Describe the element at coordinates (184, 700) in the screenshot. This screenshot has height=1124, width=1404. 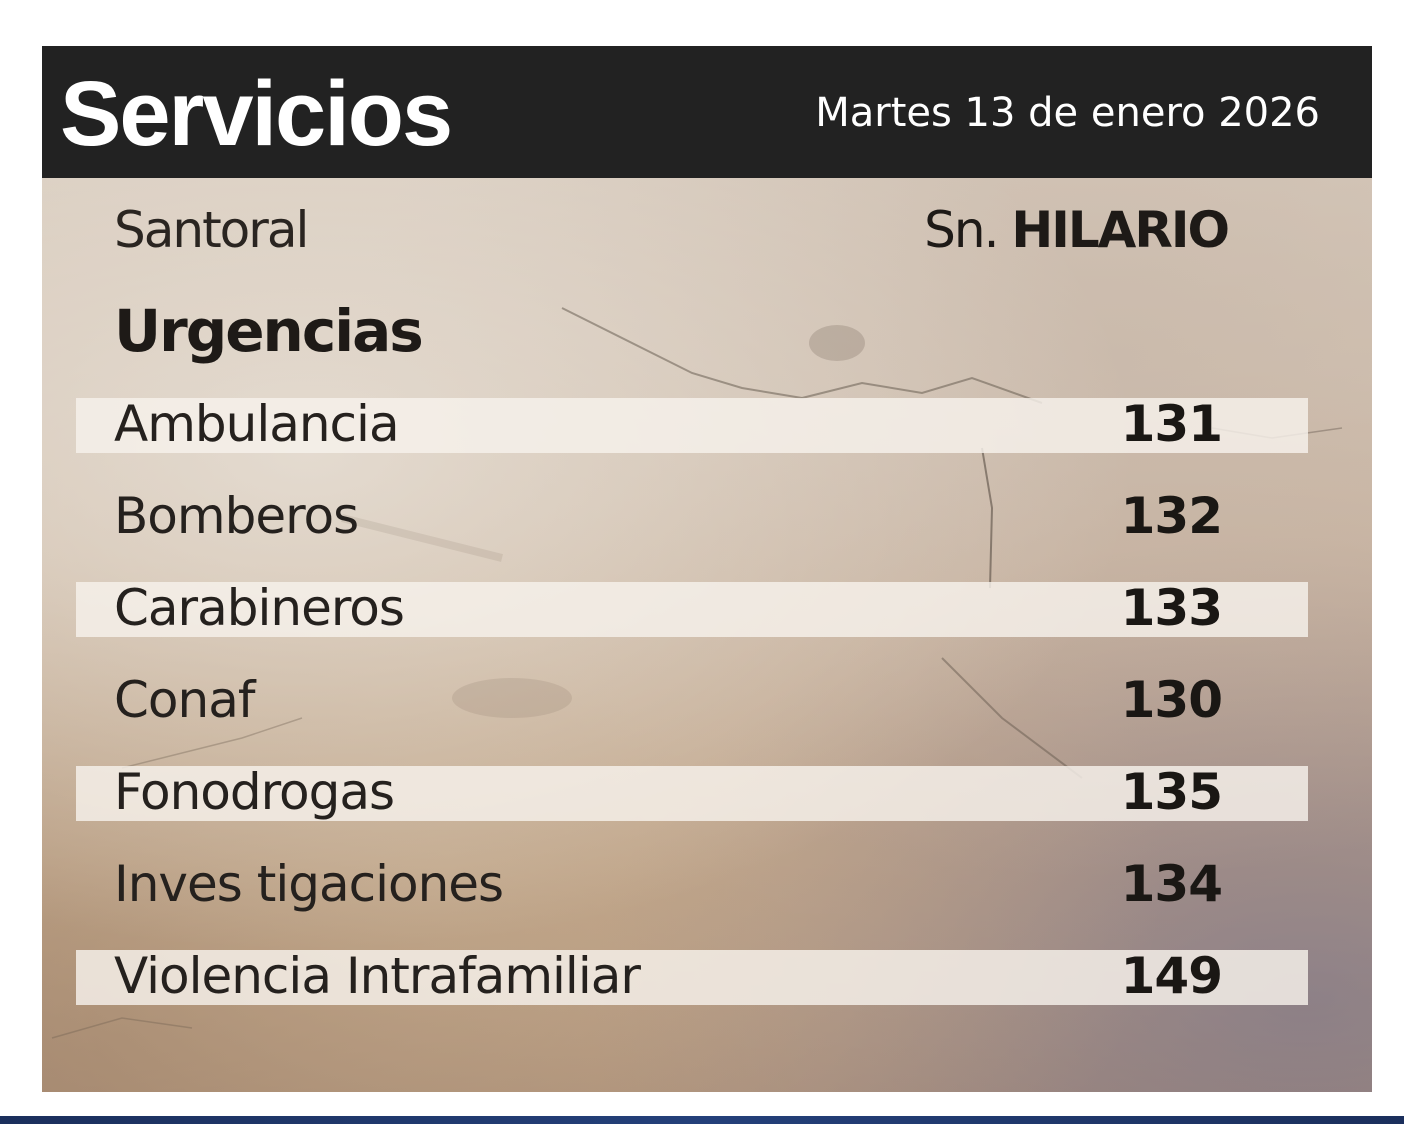
I see `service-name: Conaf` at that location.